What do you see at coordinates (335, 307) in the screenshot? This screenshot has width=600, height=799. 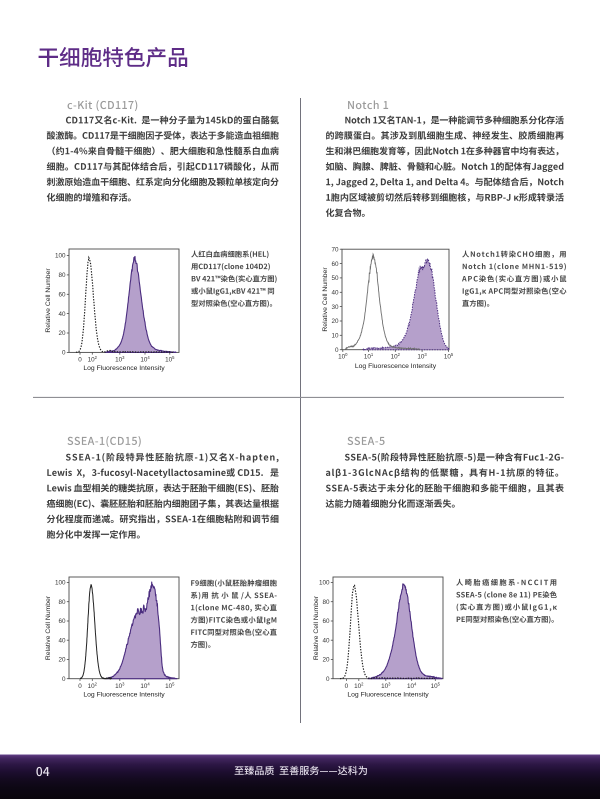 I see `svg-text: 30` at bounding box center [335, 307].